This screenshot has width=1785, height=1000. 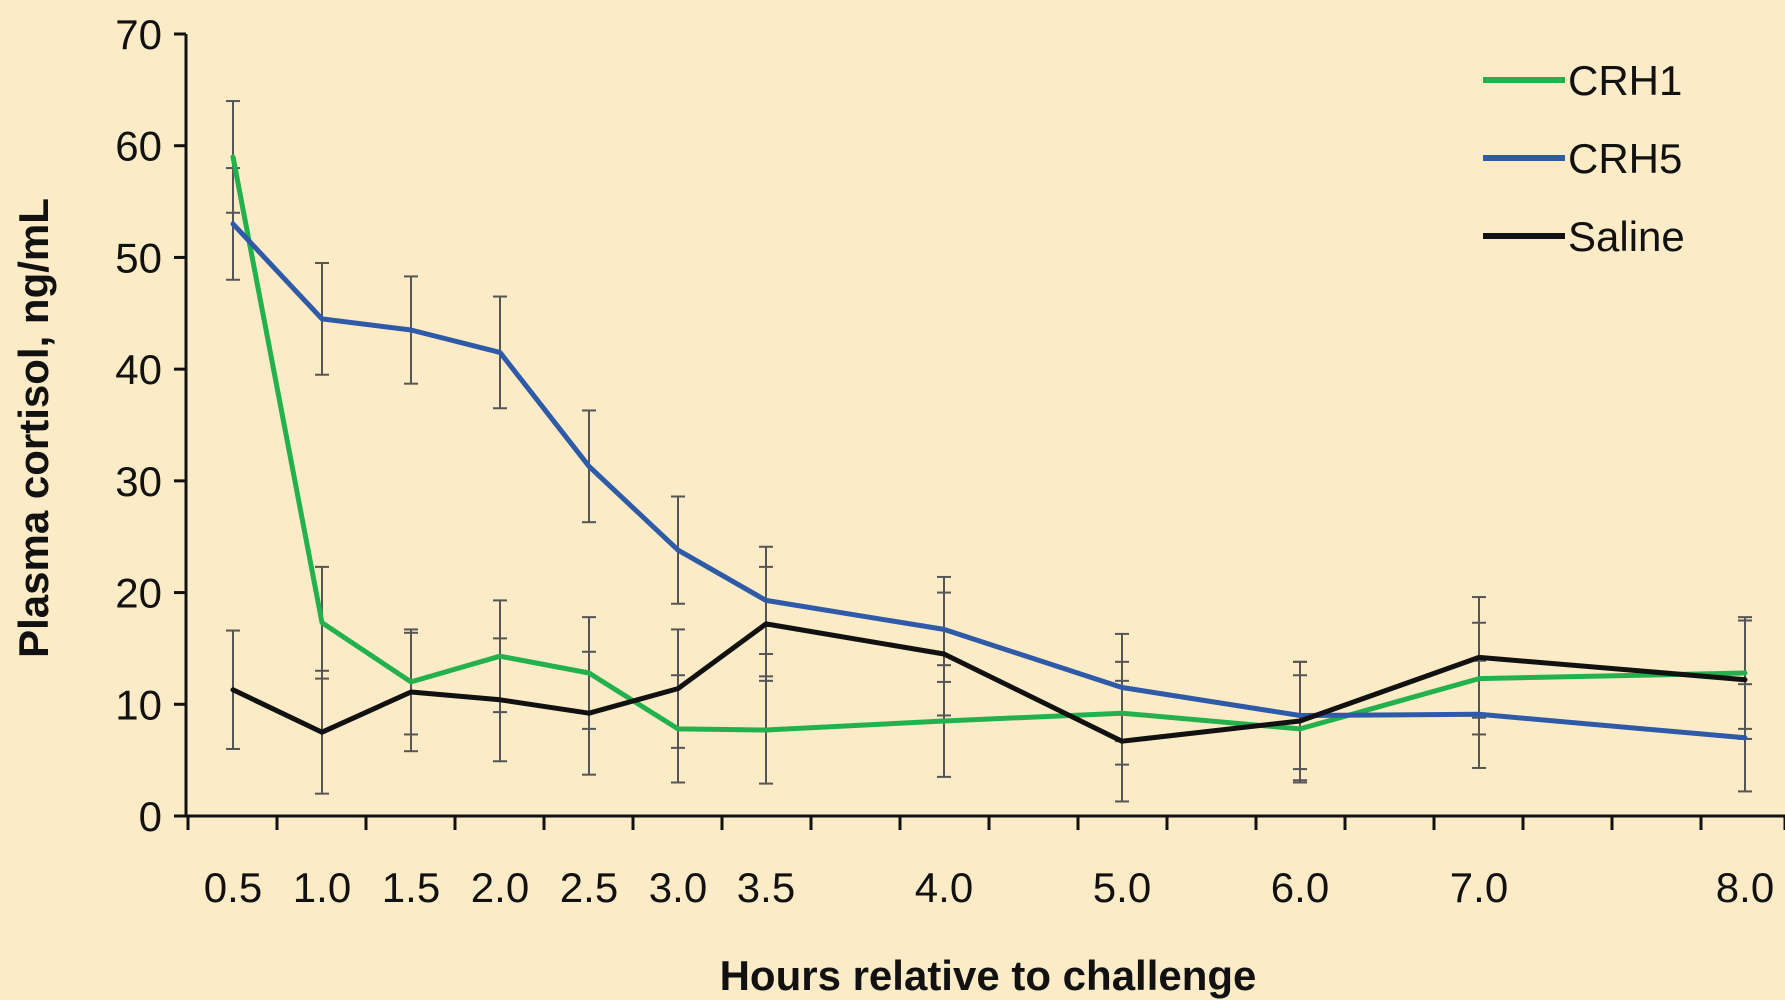 I want to click on legend-label-crh5: CRH5, so click(x=1625, y=158).